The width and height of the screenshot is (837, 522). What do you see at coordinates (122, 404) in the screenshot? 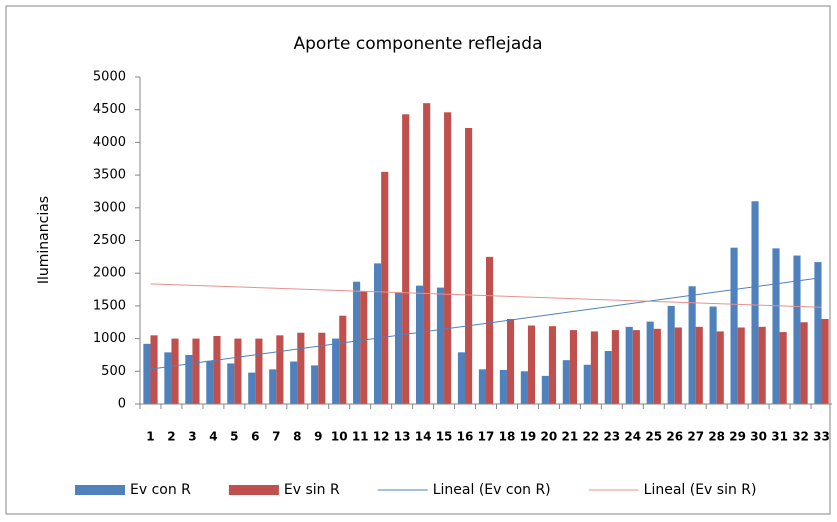
I see `y-tick-label: 0` at bounding box center [122, 404].